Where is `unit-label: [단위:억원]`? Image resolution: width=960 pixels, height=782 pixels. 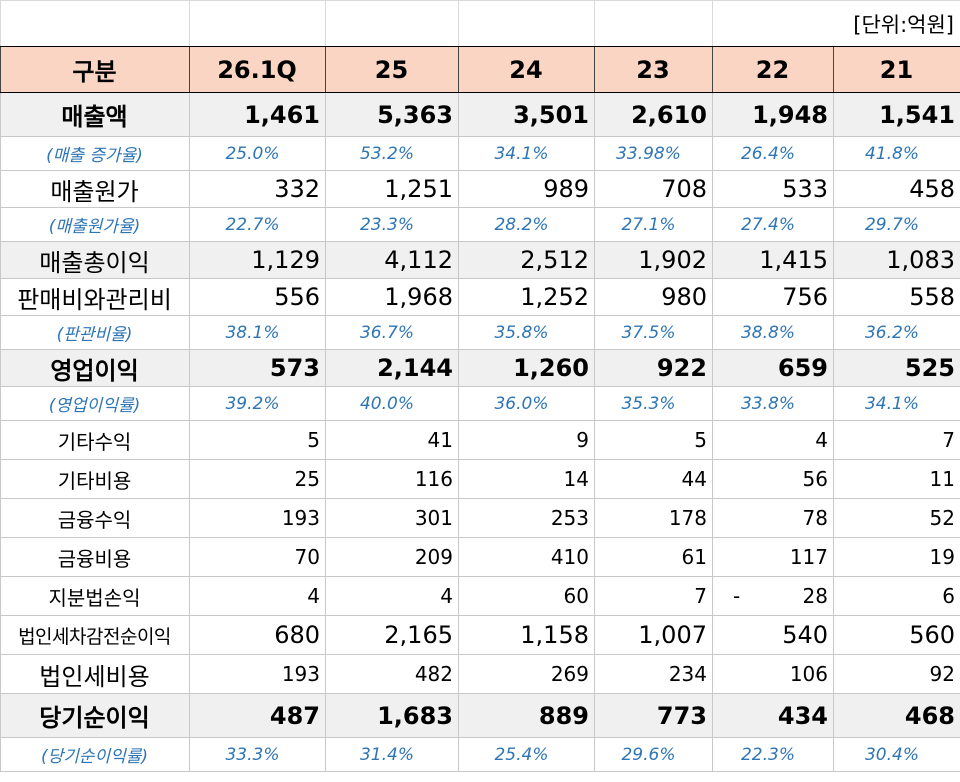 unit-label: [단위:억원] is located at coordinates (836, 23).